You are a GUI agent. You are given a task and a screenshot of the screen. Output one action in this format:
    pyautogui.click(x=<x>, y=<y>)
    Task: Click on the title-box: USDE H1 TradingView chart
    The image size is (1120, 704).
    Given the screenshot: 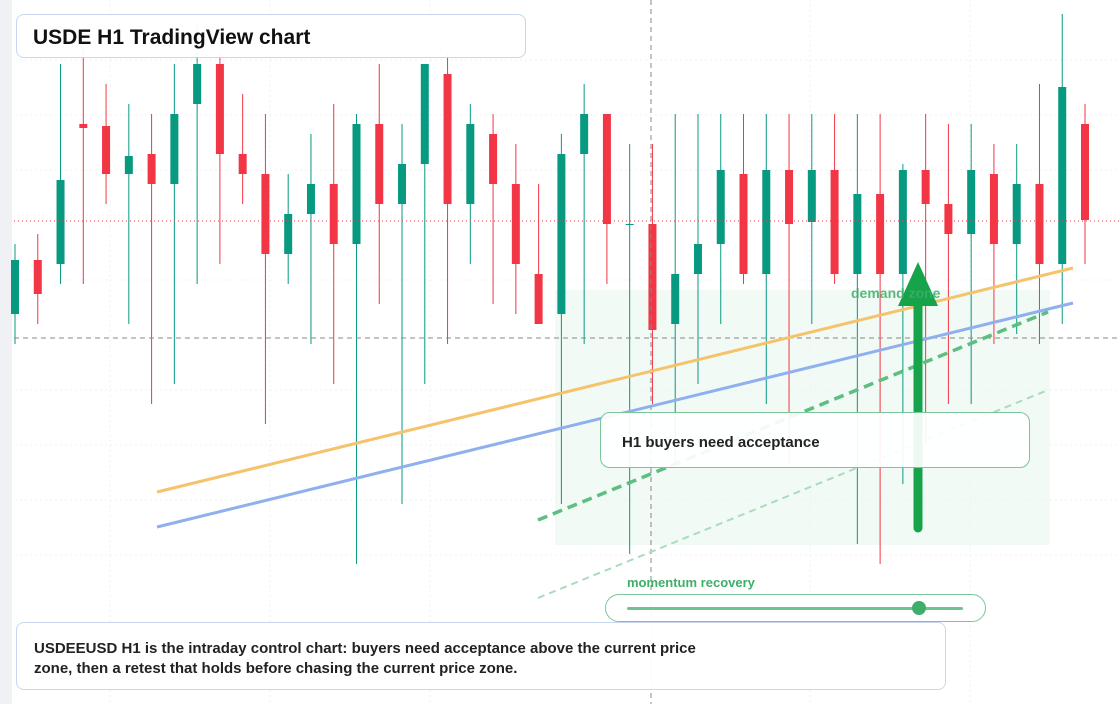 What is the action you would take?
    pyautogui.click(x=271, y=36)
    